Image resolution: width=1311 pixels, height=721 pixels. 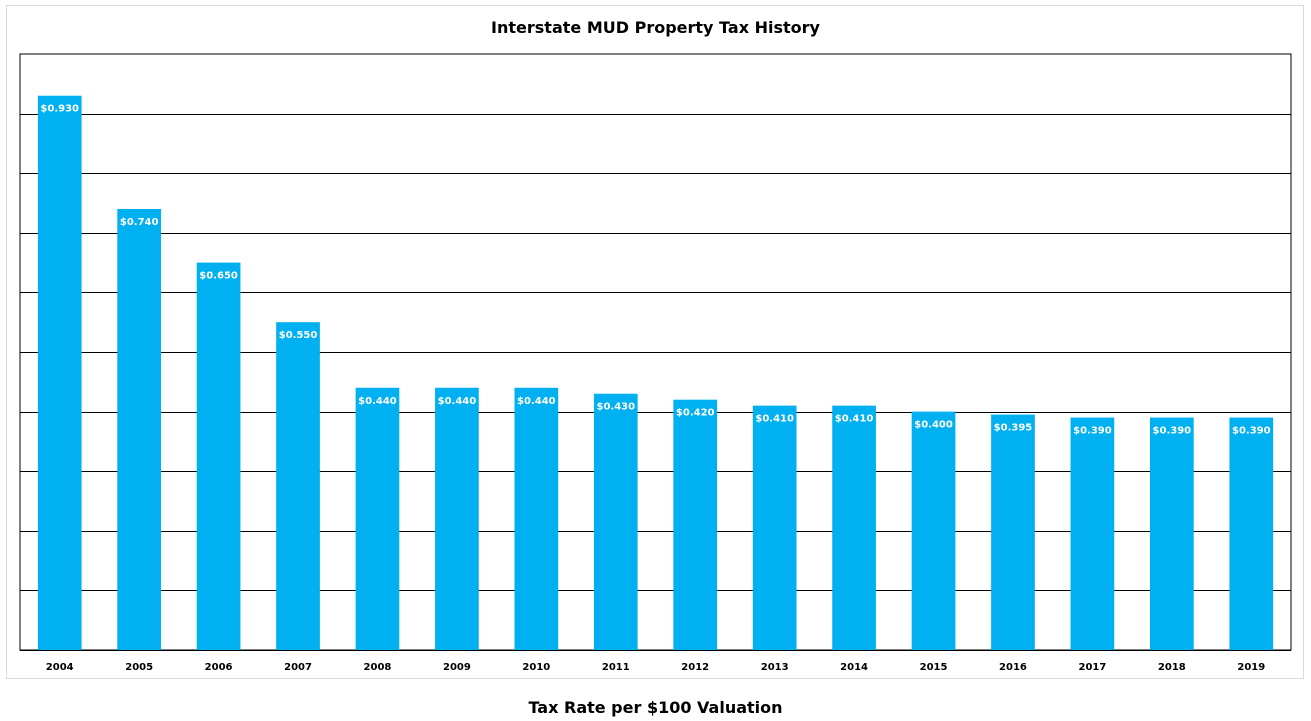 I want to click on x-tick-label: 2013, so click(x=775, y=667).